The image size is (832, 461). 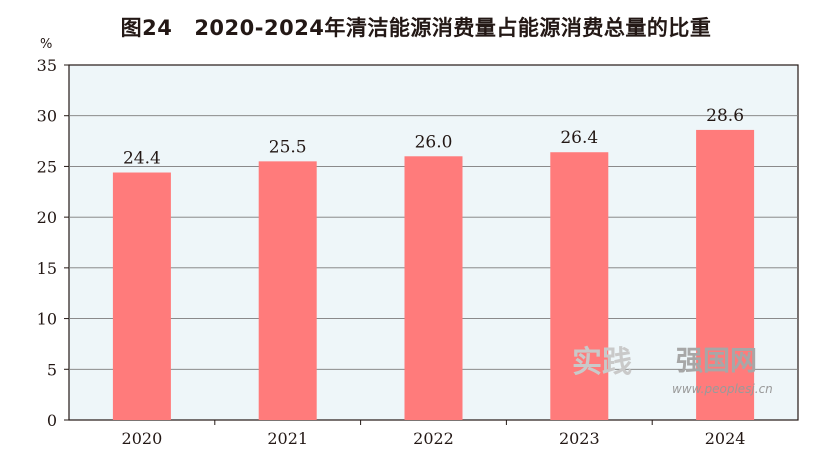 I want to click on x-tick-label-2024: 2024, so click(x=725, y=438).